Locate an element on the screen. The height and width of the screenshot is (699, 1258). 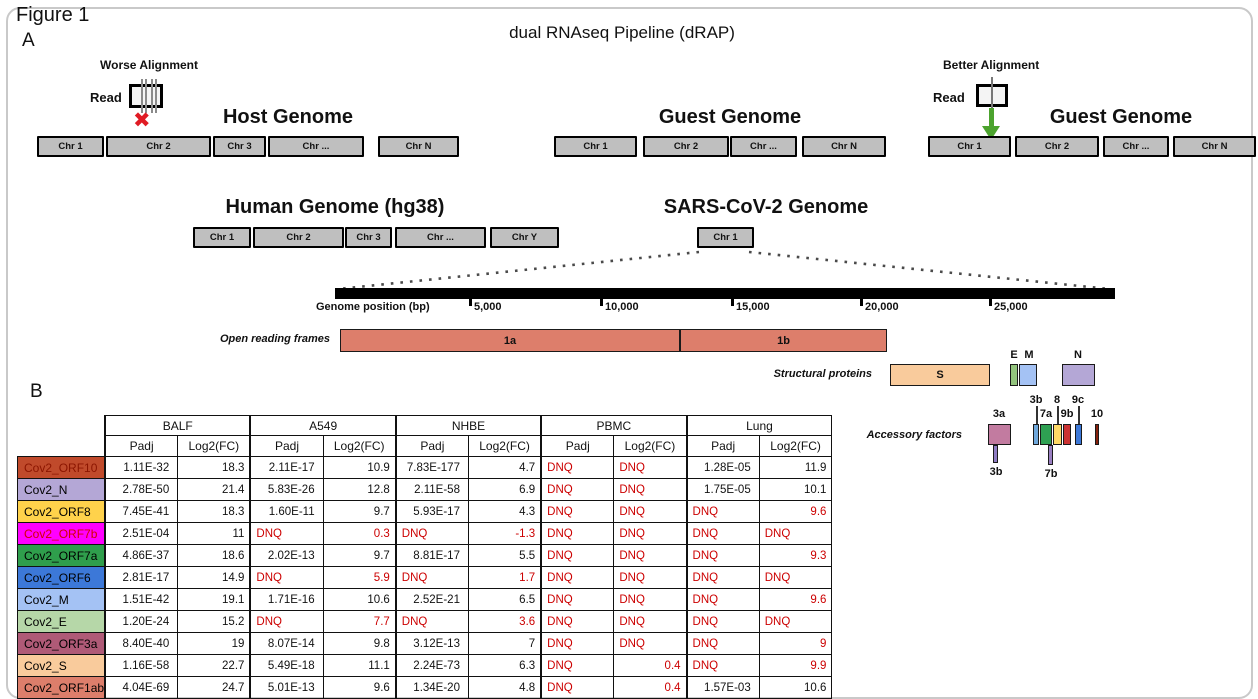
genome-axis-bar is located at coordinates (725, 293).